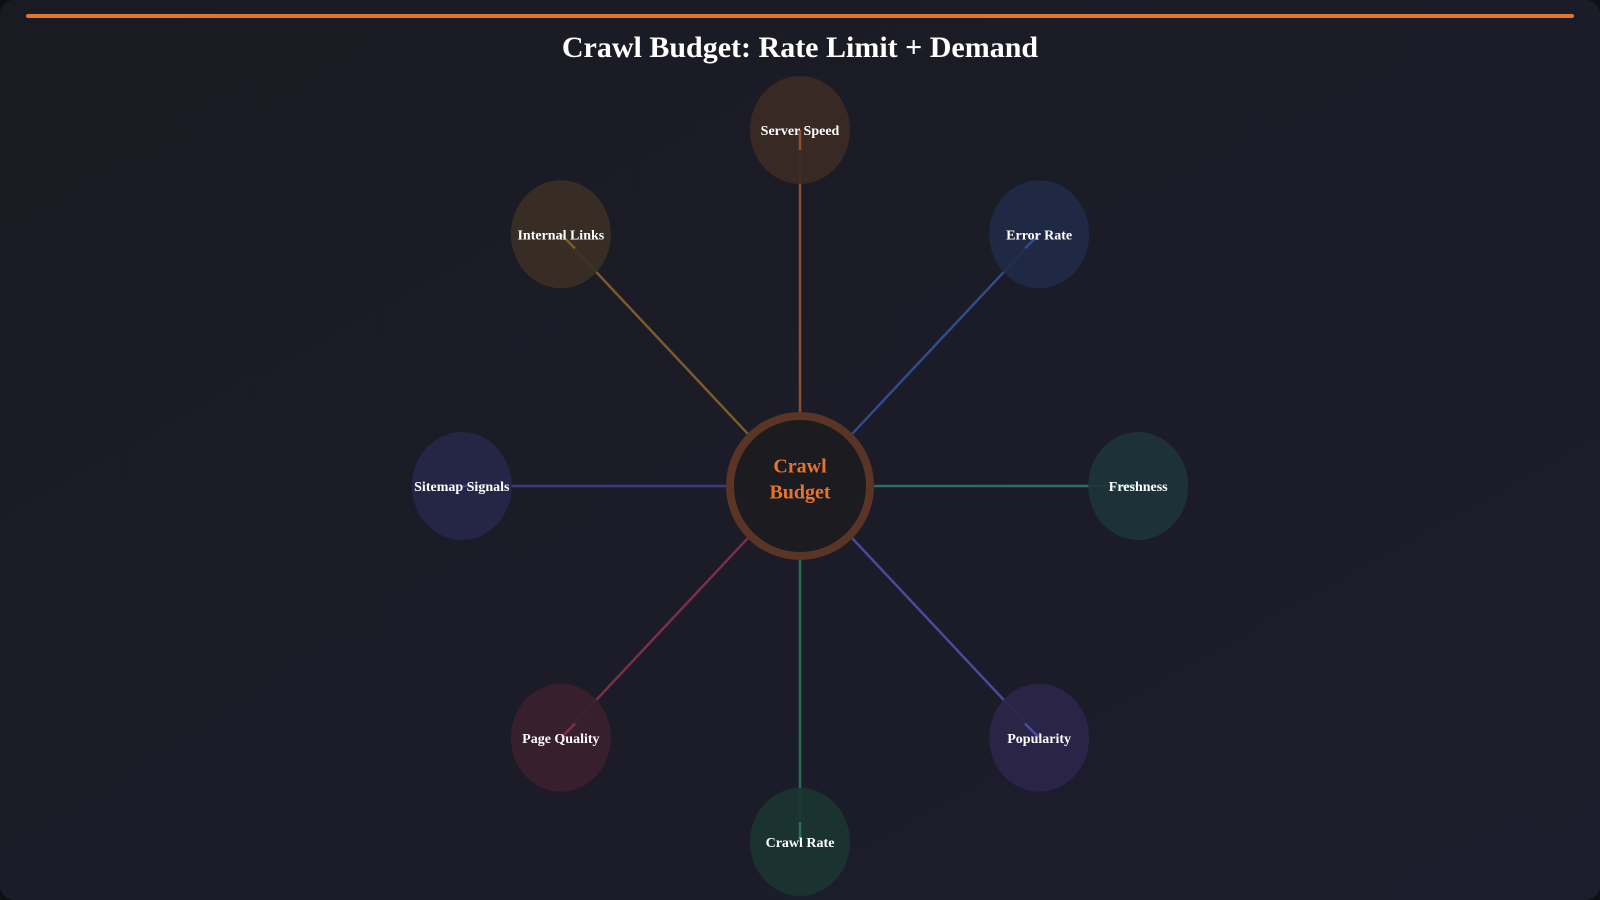 The height and width of the screenshot is (900, 1600). I want to click on node-label: Freshness, so click(1138, 487).